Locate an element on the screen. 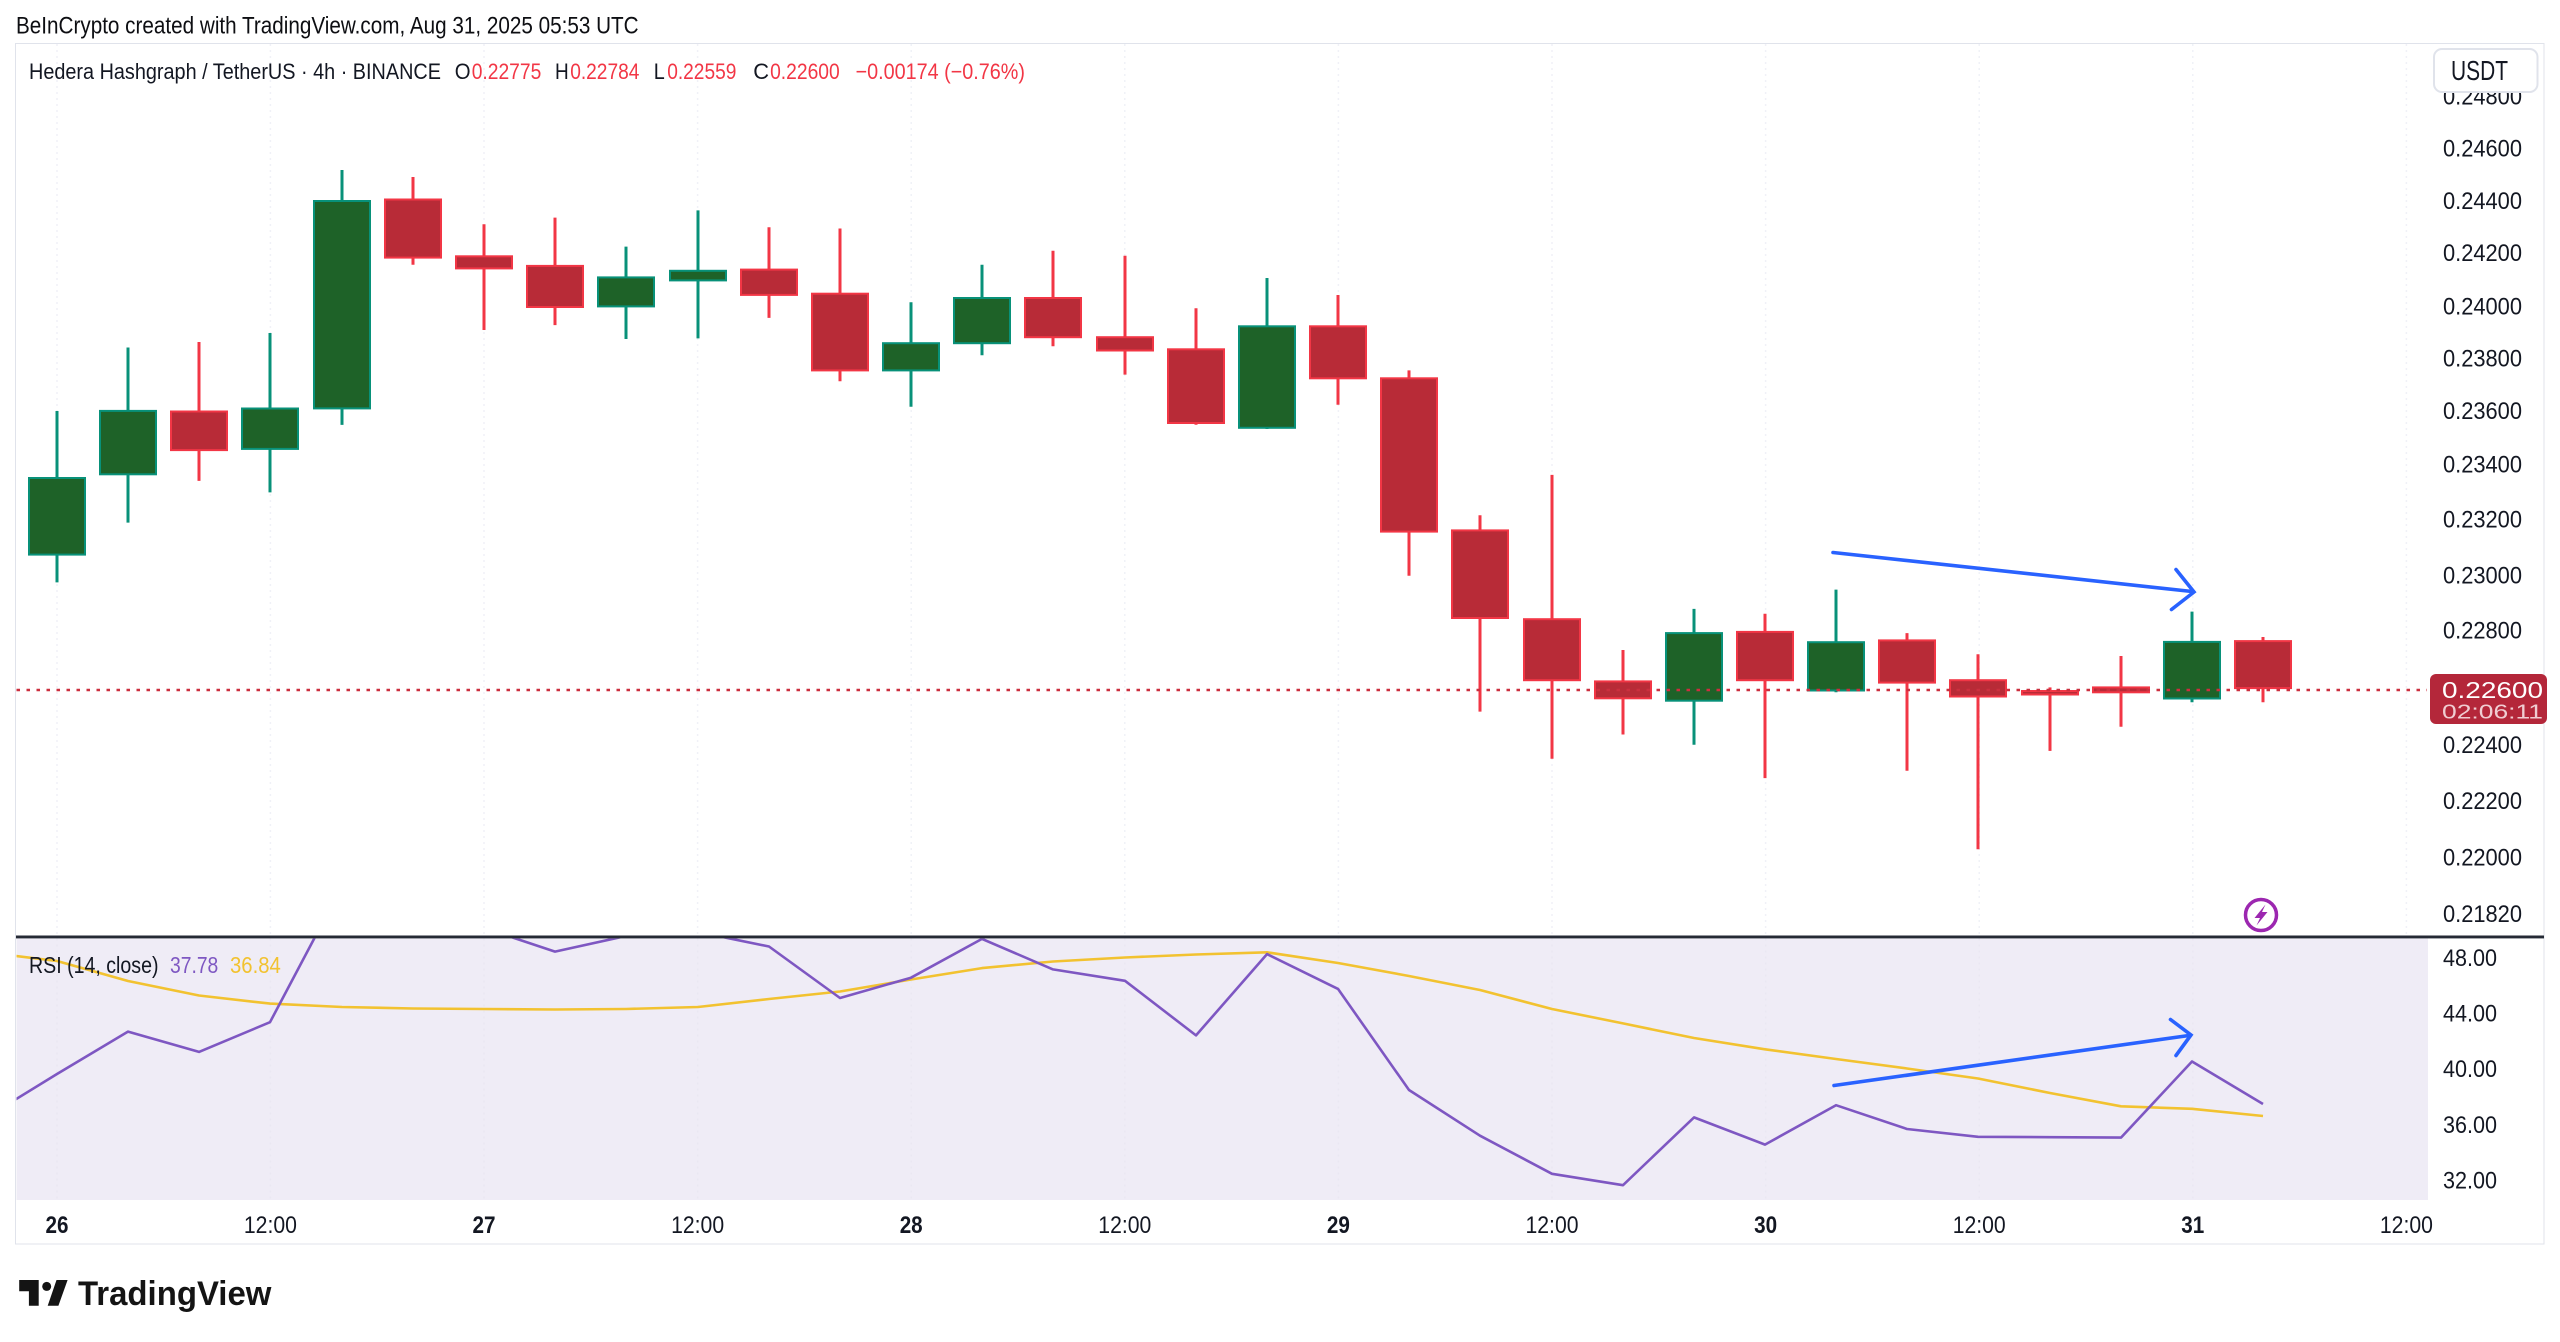 The image size is (2560, 1342). svg-text: 0.23200 is located at coordinates (2482, 520).